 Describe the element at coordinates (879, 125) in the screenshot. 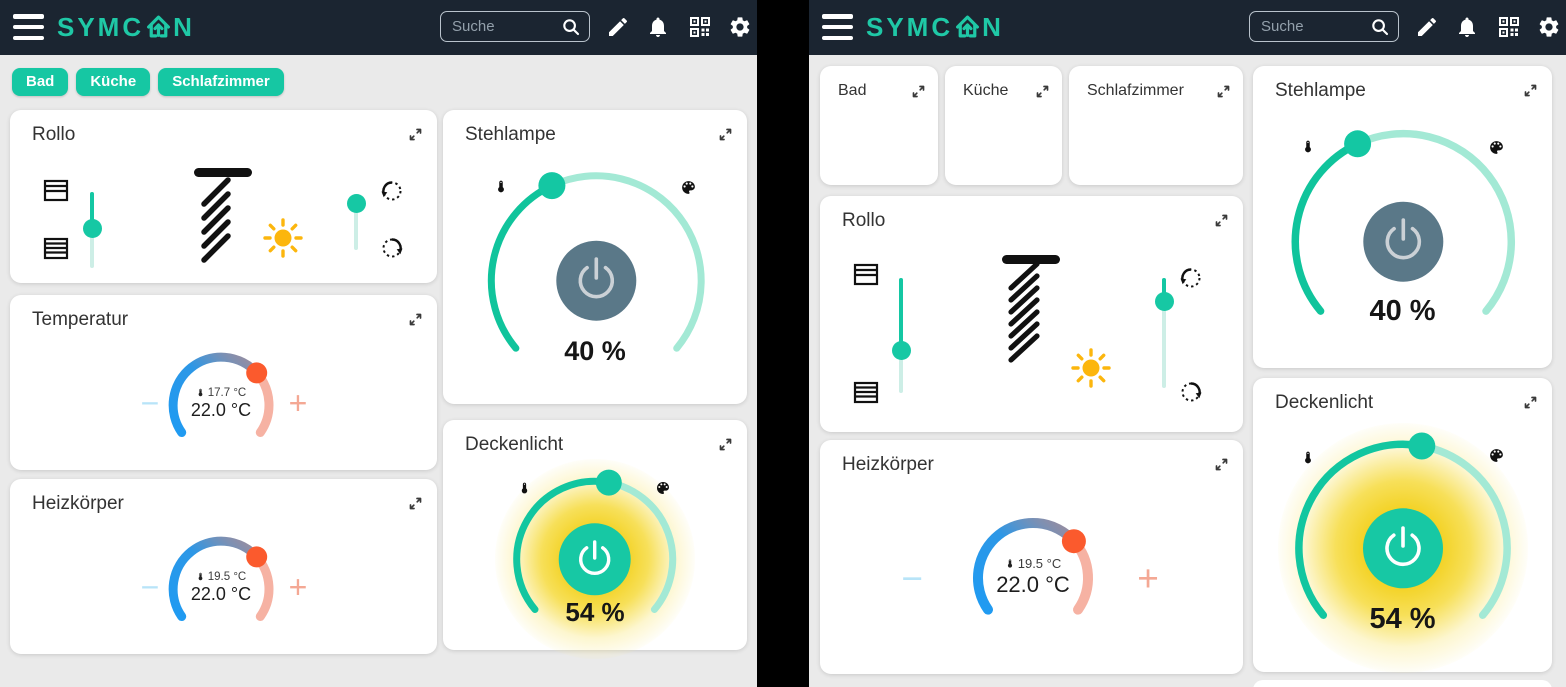

I see `room-card-bad: Bad` at that location.